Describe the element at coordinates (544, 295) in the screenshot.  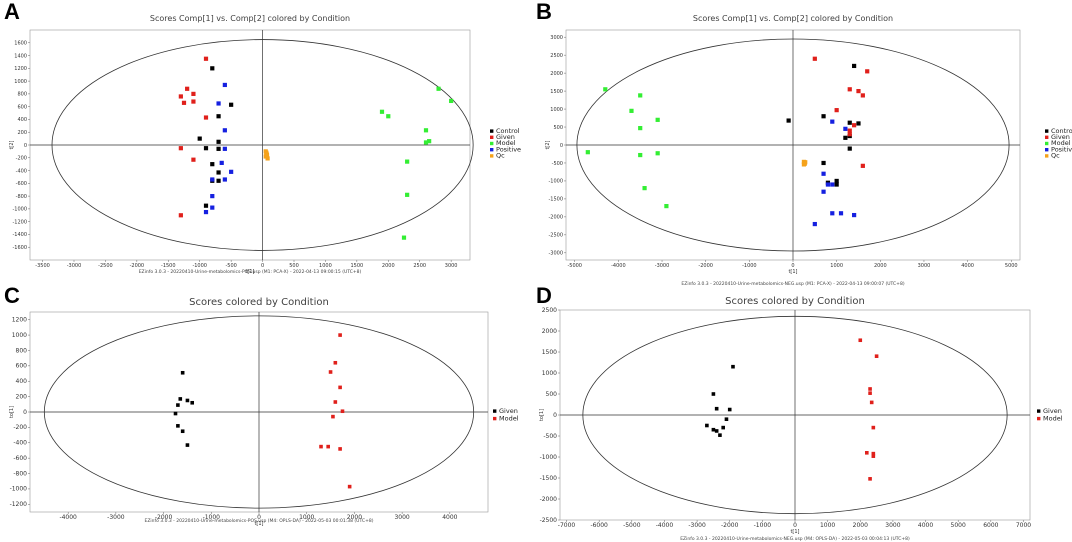
I see `panel-label-d: D` at that location.